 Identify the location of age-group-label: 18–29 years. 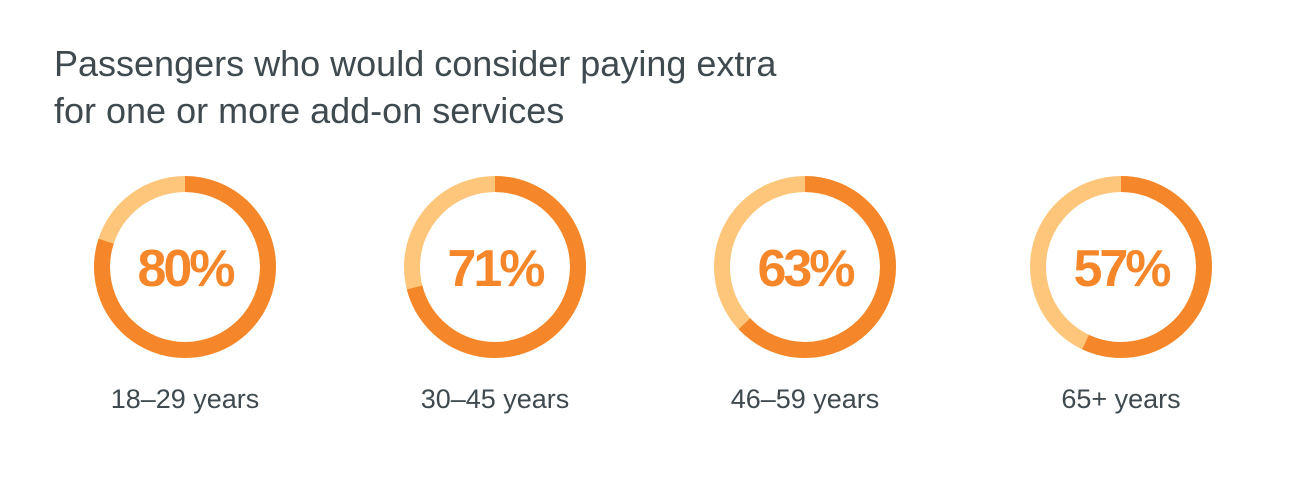
(185, 399).